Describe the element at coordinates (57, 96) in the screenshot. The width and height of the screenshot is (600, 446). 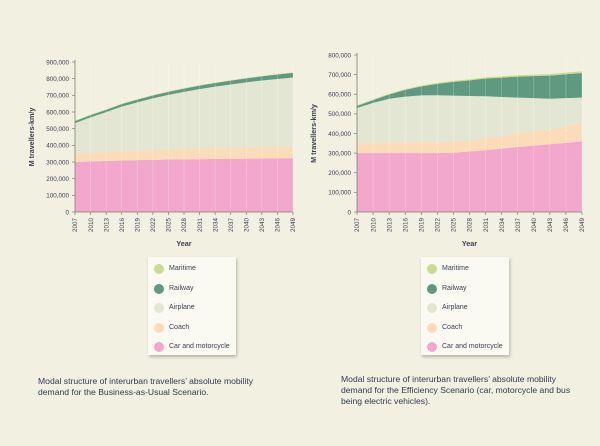
I see `y-tick-label-0-7: 700,000` at that location.